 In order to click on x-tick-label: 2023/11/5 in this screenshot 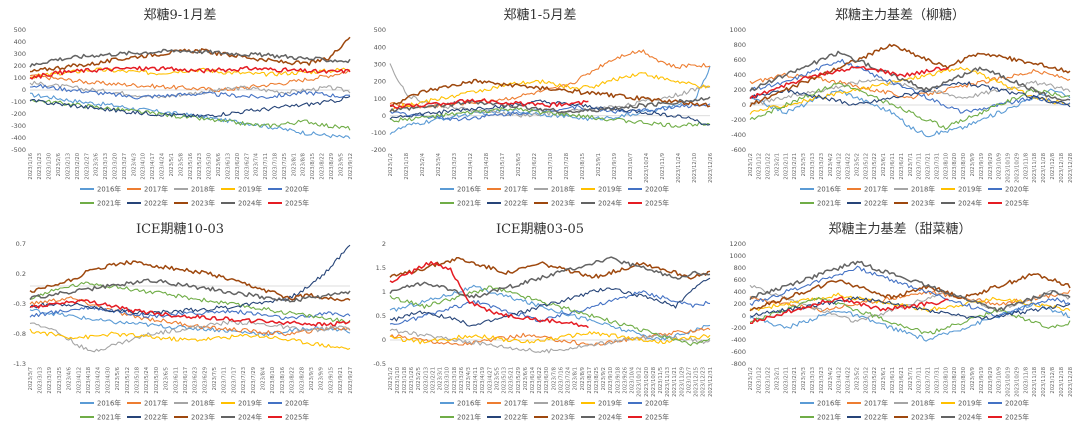, I will do `click(661, 380)`.